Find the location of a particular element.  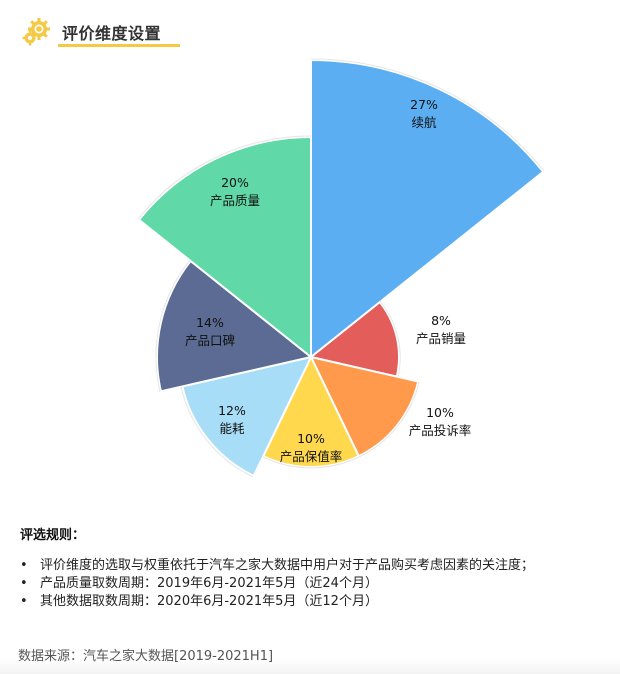

slice-name: 能耗 is located at coordinates (232, 428).